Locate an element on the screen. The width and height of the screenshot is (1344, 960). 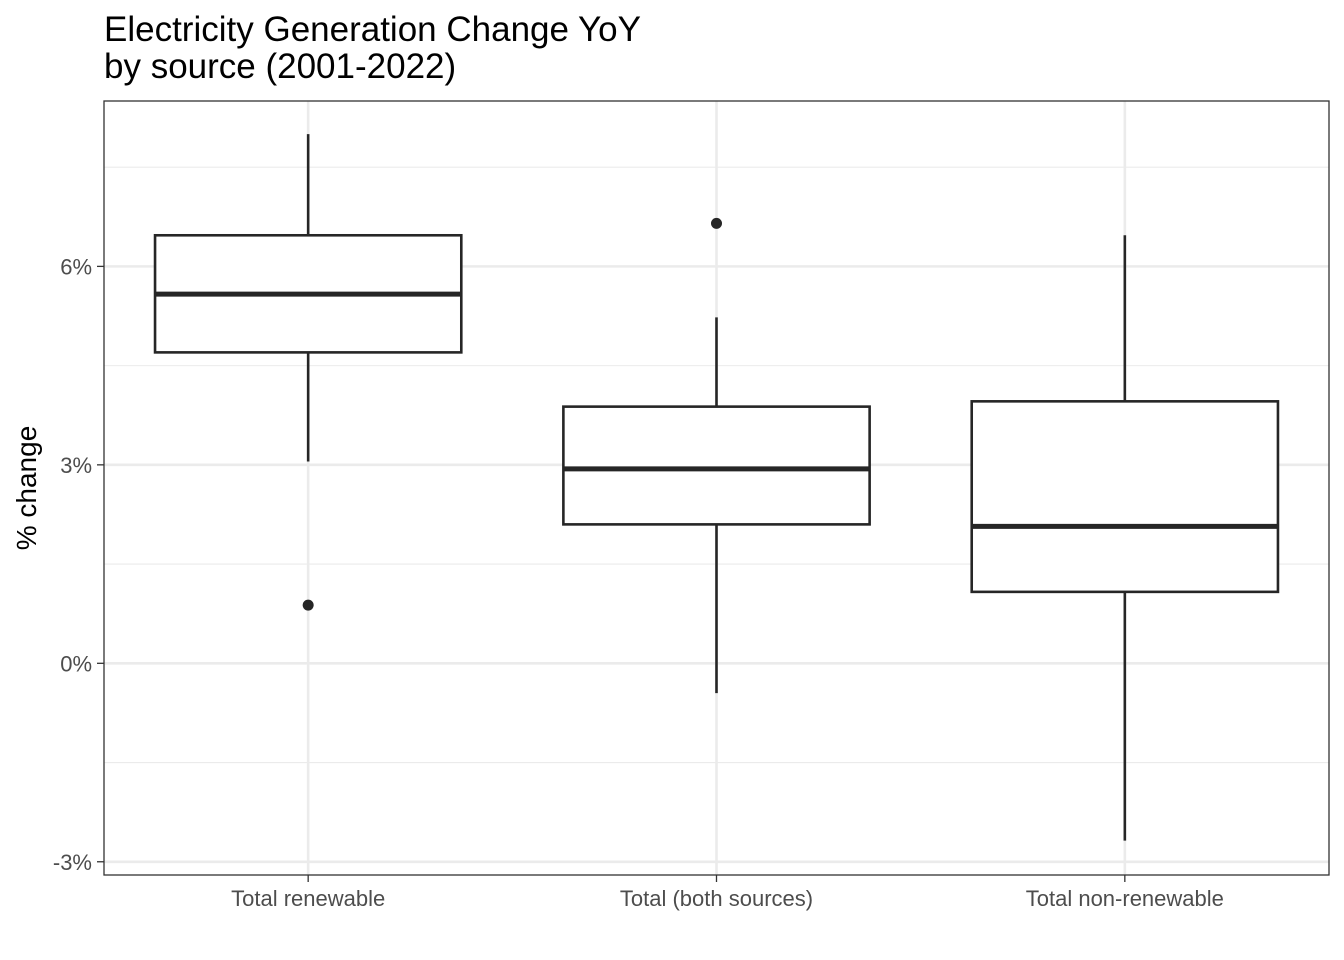
y-tick-label: 6% is located at coordinates (76, 266).